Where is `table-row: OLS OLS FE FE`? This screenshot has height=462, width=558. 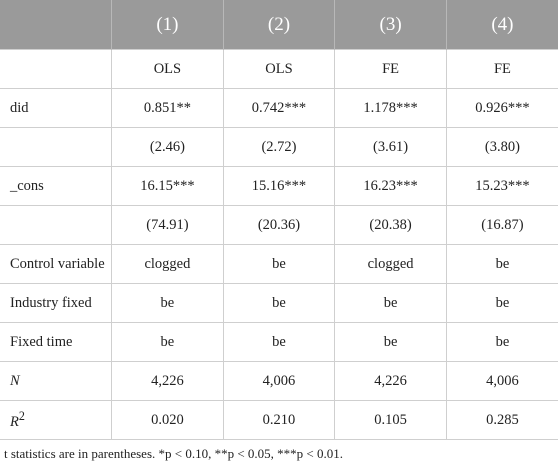 table-row: OLS OLS FE FE is located at coordinates (279, 69).